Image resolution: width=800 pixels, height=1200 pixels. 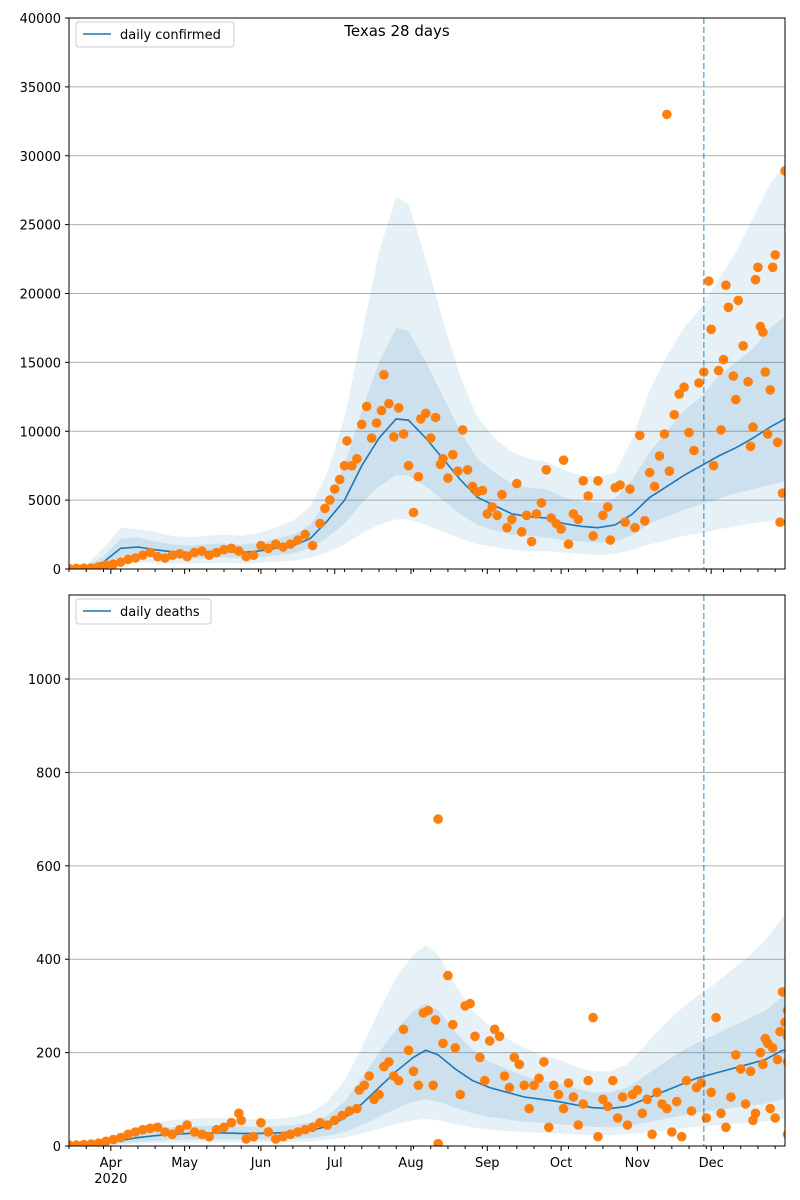 What do you see at coordinates (40, 157) in the screenshot?
I see `y-tick-label: 30000` at bounding box center [40, 157].